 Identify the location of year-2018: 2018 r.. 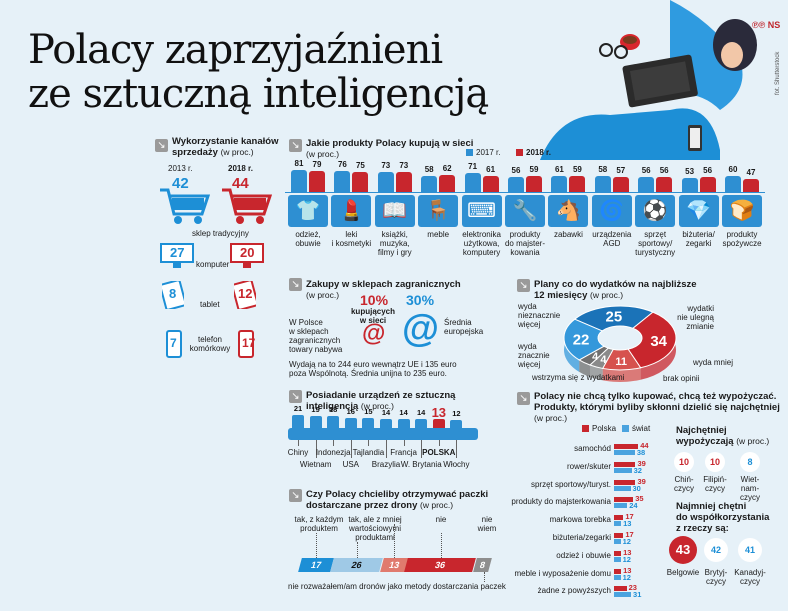
(240, 168).